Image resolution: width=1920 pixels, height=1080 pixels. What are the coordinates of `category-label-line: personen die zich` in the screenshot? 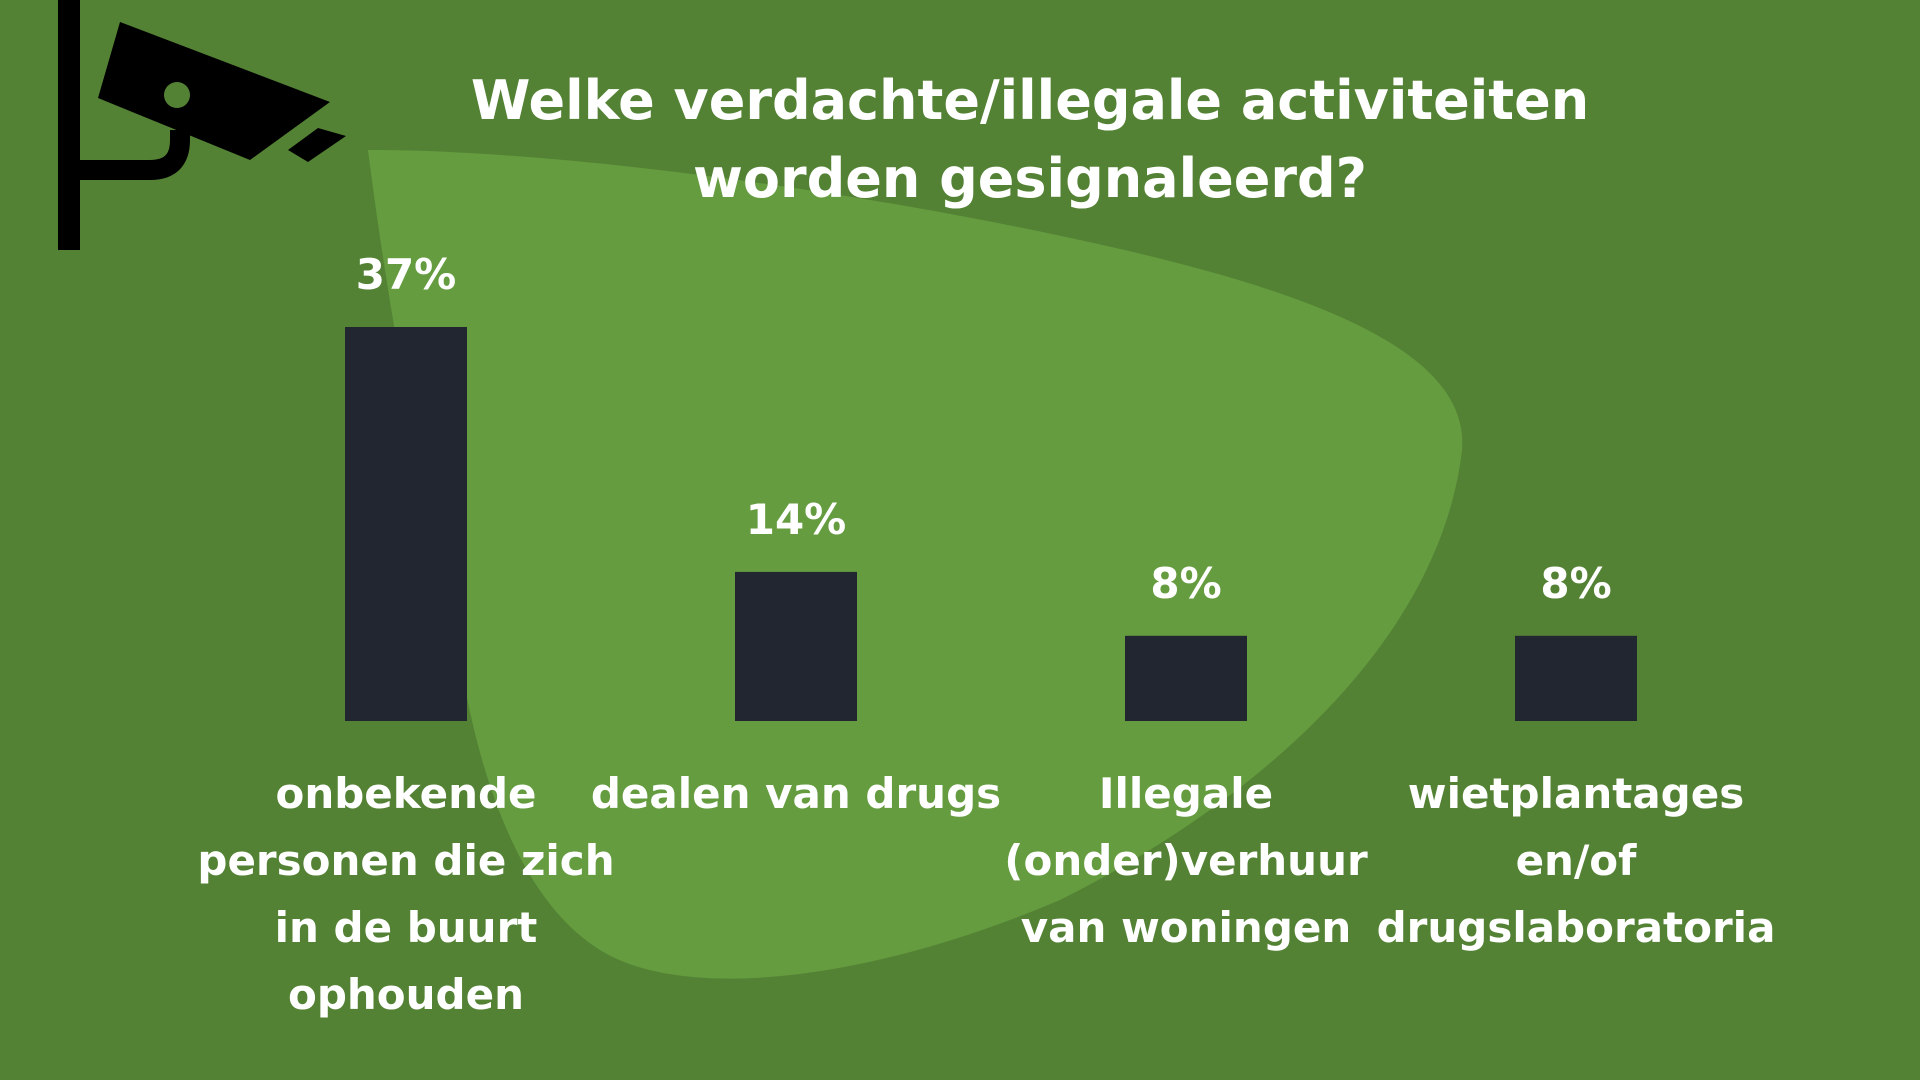 It's located at (406, 860).